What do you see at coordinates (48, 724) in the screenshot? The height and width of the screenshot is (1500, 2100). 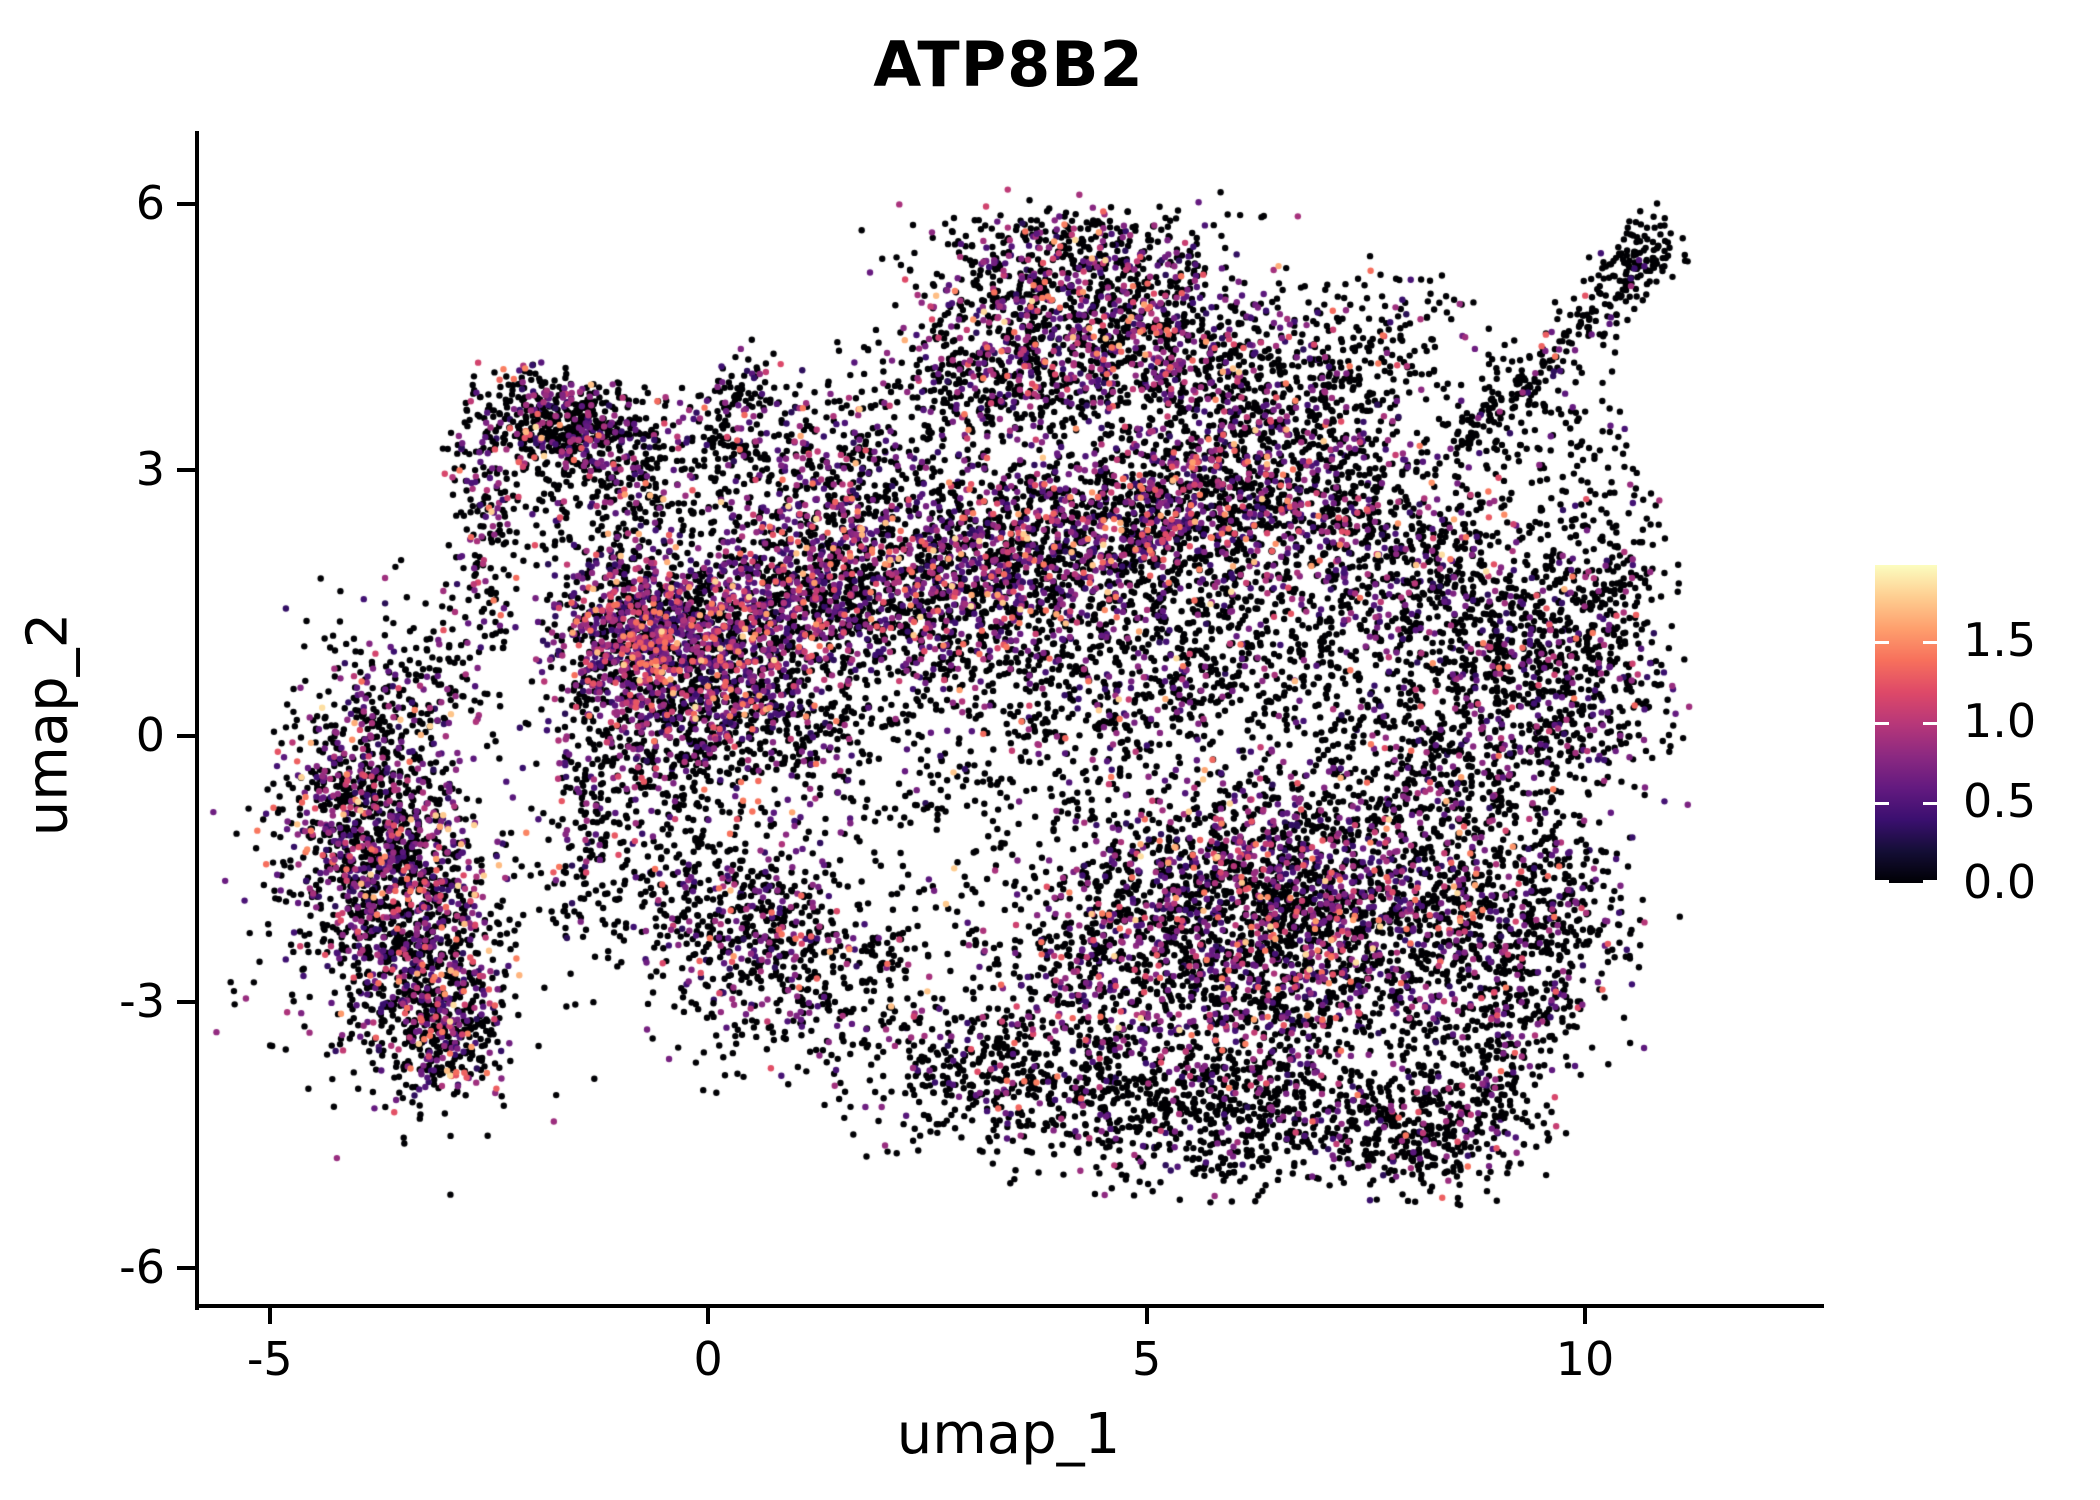 I see `y-axis-label: umap_2` at bounding box center [48, 724].